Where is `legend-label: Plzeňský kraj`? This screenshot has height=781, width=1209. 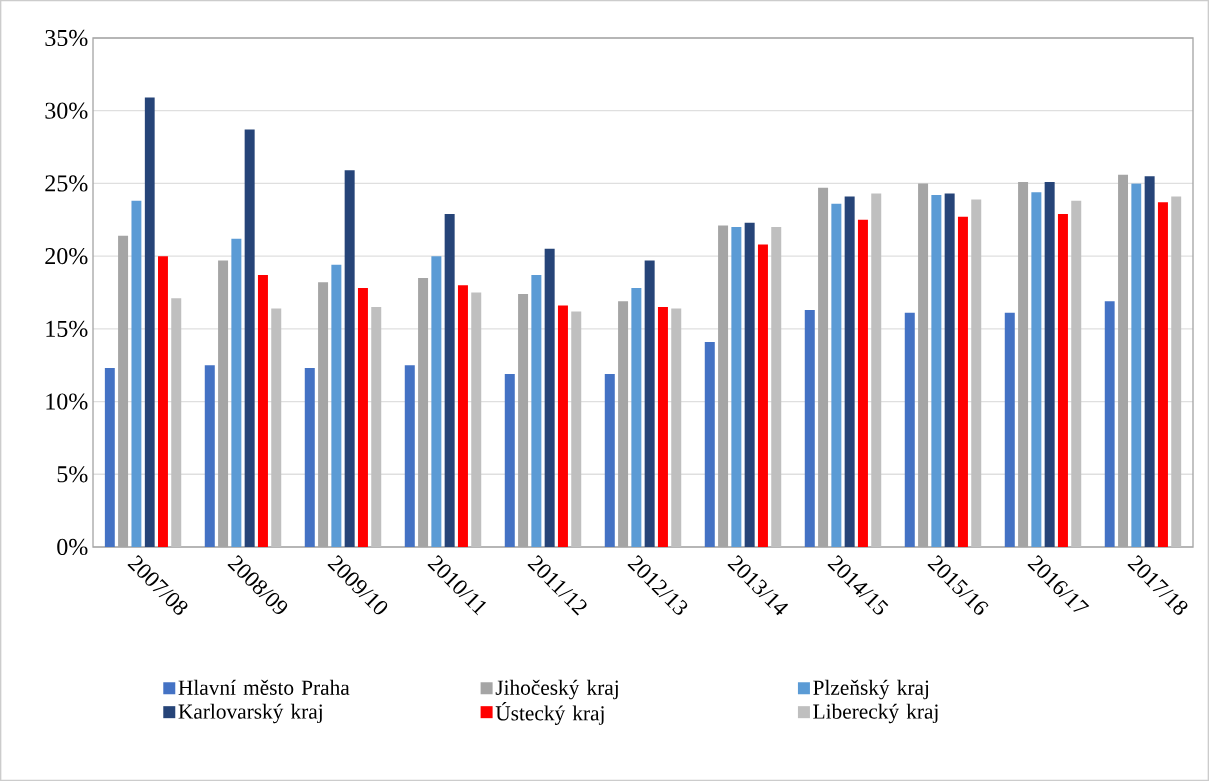
legend-label: Plzeňský kraj is located at coordinates (871, 689).